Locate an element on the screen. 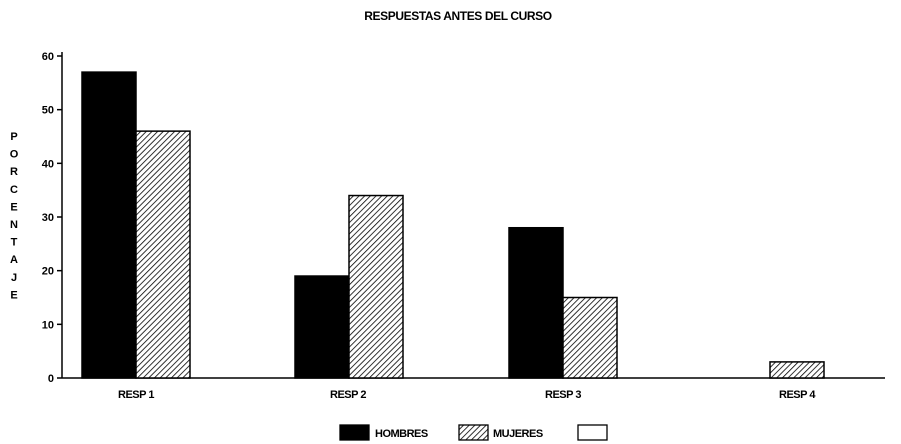 The width and height of the screenshot is (901, 444). legend: HOMBRES MUJERES is located at coordinates (473, 432).